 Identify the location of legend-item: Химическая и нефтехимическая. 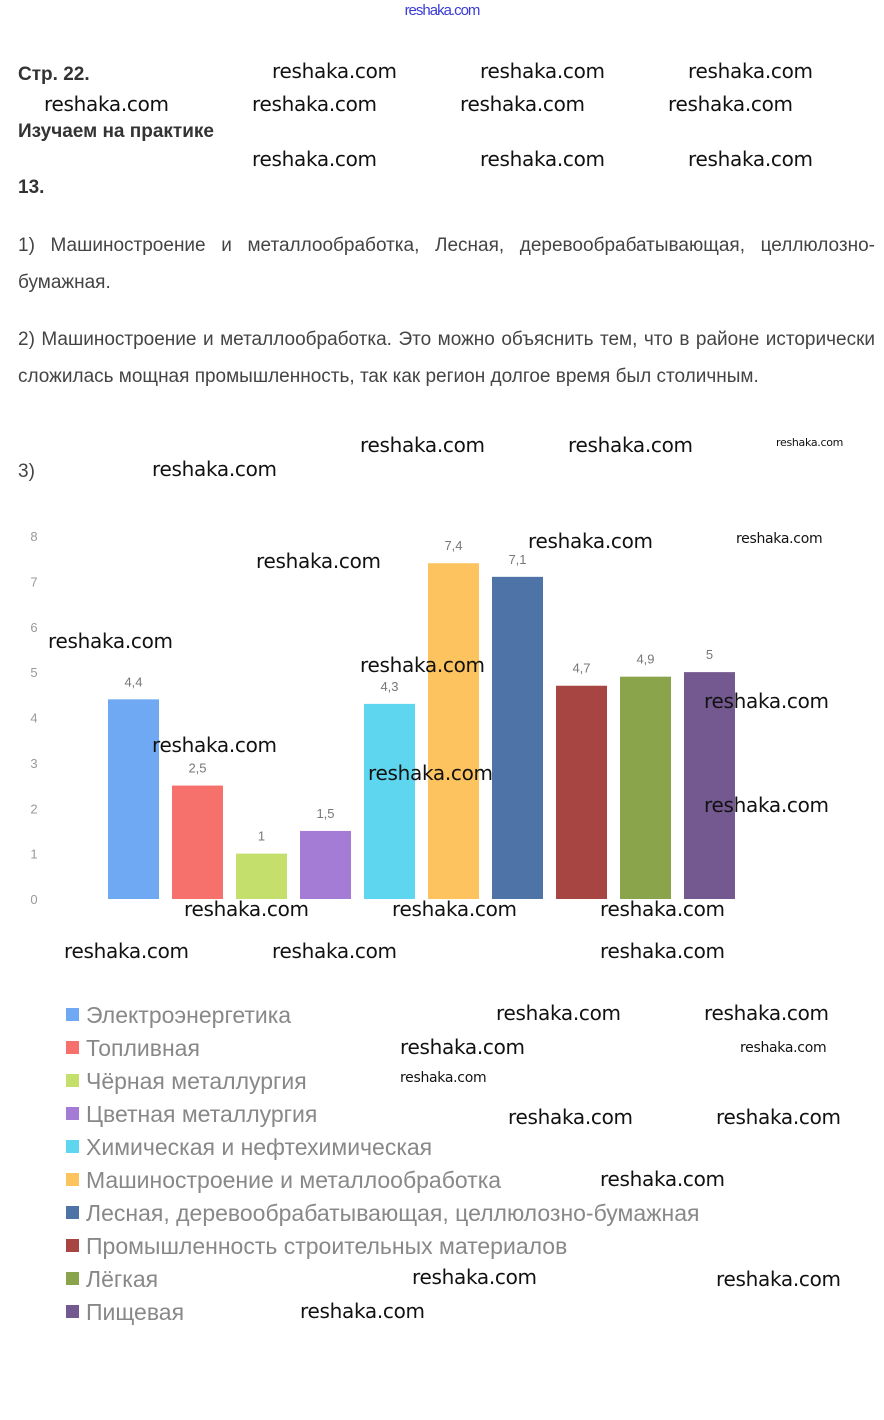
(382, 1146).